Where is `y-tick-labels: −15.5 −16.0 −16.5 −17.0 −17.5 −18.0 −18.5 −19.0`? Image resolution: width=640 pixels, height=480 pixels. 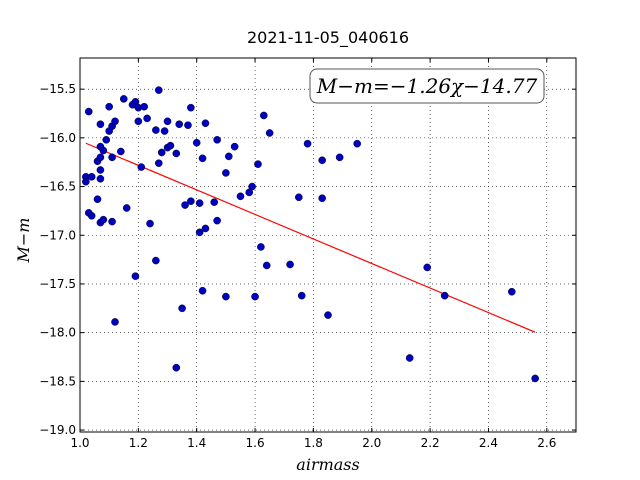
y-tick-labels: −15.5 −16.0 −16.5 −17.0 −17.5 −18.0 −18.5 −19.0 is located at coordinates (57, 259).